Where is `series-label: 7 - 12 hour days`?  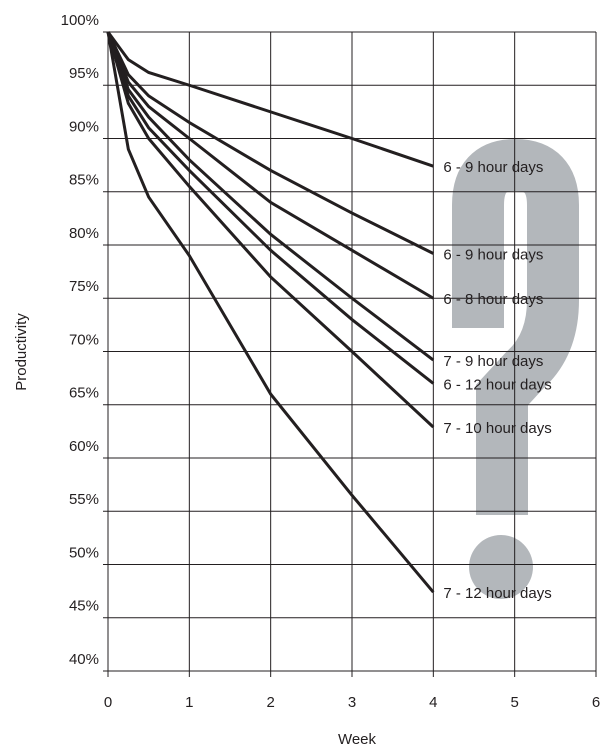 series-label: 7 - 12 hour days is located at coordinates (497, 593).